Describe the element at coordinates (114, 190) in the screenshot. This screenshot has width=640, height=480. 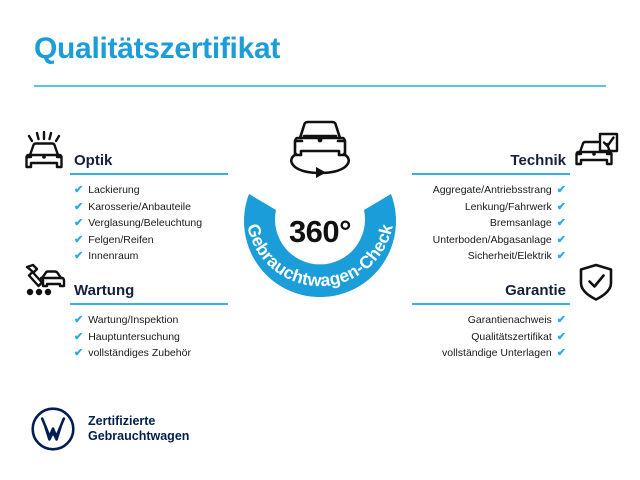
I see `list-item-label: Lackierung` at that location.